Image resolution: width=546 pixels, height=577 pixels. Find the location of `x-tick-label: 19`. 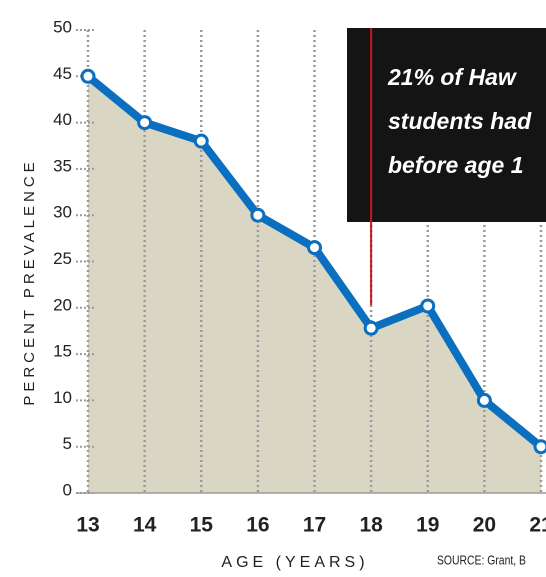

x-tick-label: 19 is located at coordinates (427, 525).